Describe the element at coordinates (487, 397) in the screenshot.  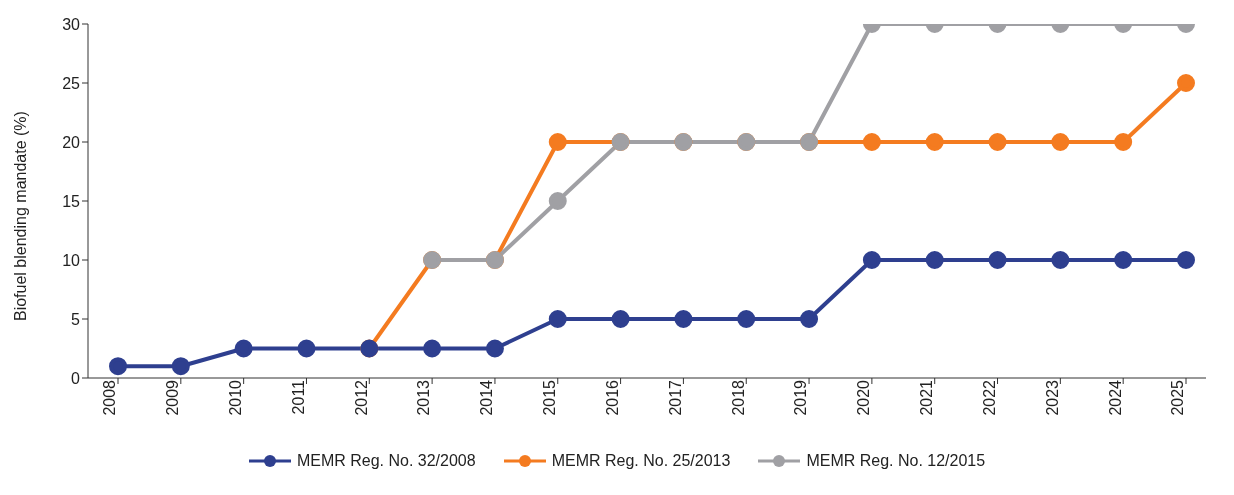
I see `x-tick-label: 2014` at that location.